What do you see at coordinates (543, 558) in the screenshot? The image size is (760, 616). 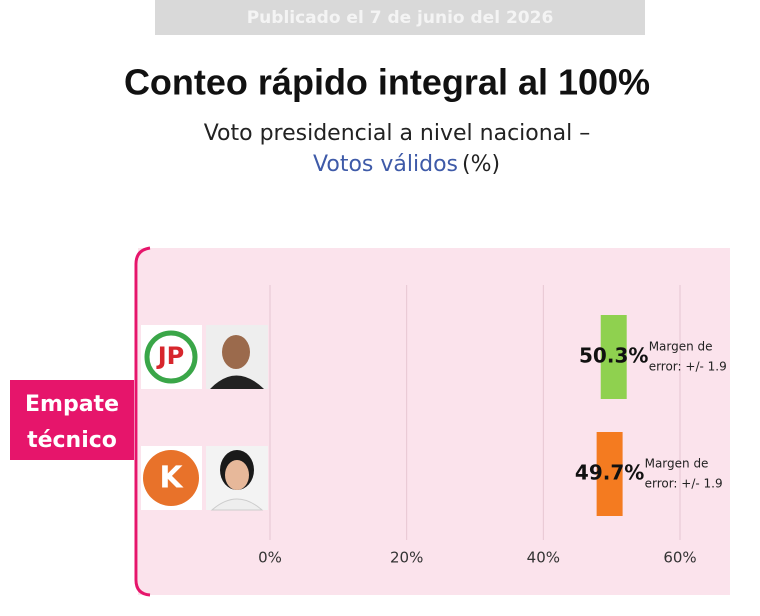 I see `x-tick-label: 40%` at bounding box center [543, 558].